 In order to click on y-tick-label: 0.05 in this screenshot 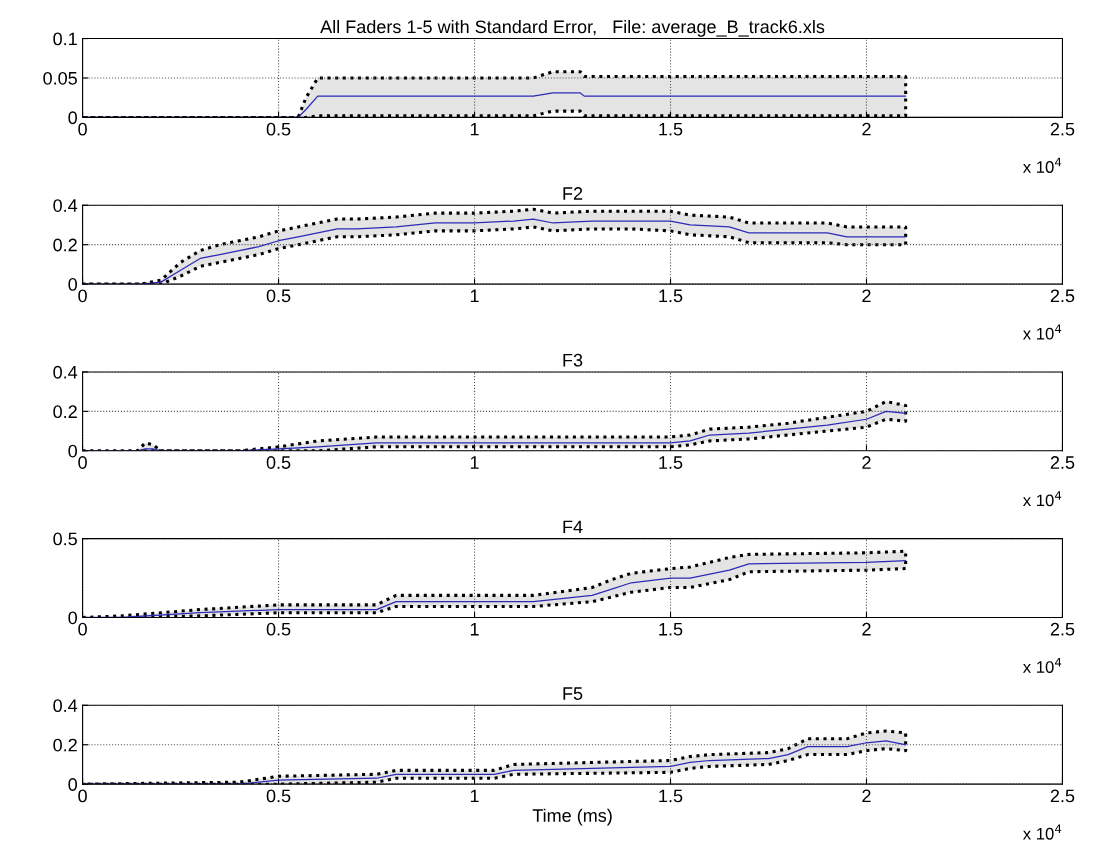, I will do `click(60, 78)`.